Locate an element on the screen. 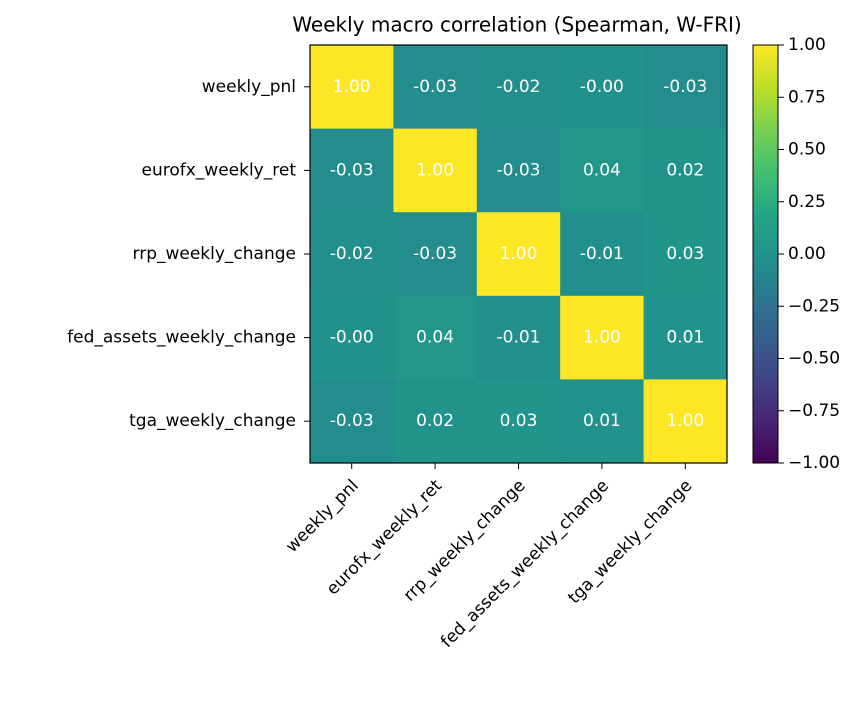 The height and width of the screenshot is (705, 867). colorbar-tick-label: 0.50 is located at coordinates (807, 150).